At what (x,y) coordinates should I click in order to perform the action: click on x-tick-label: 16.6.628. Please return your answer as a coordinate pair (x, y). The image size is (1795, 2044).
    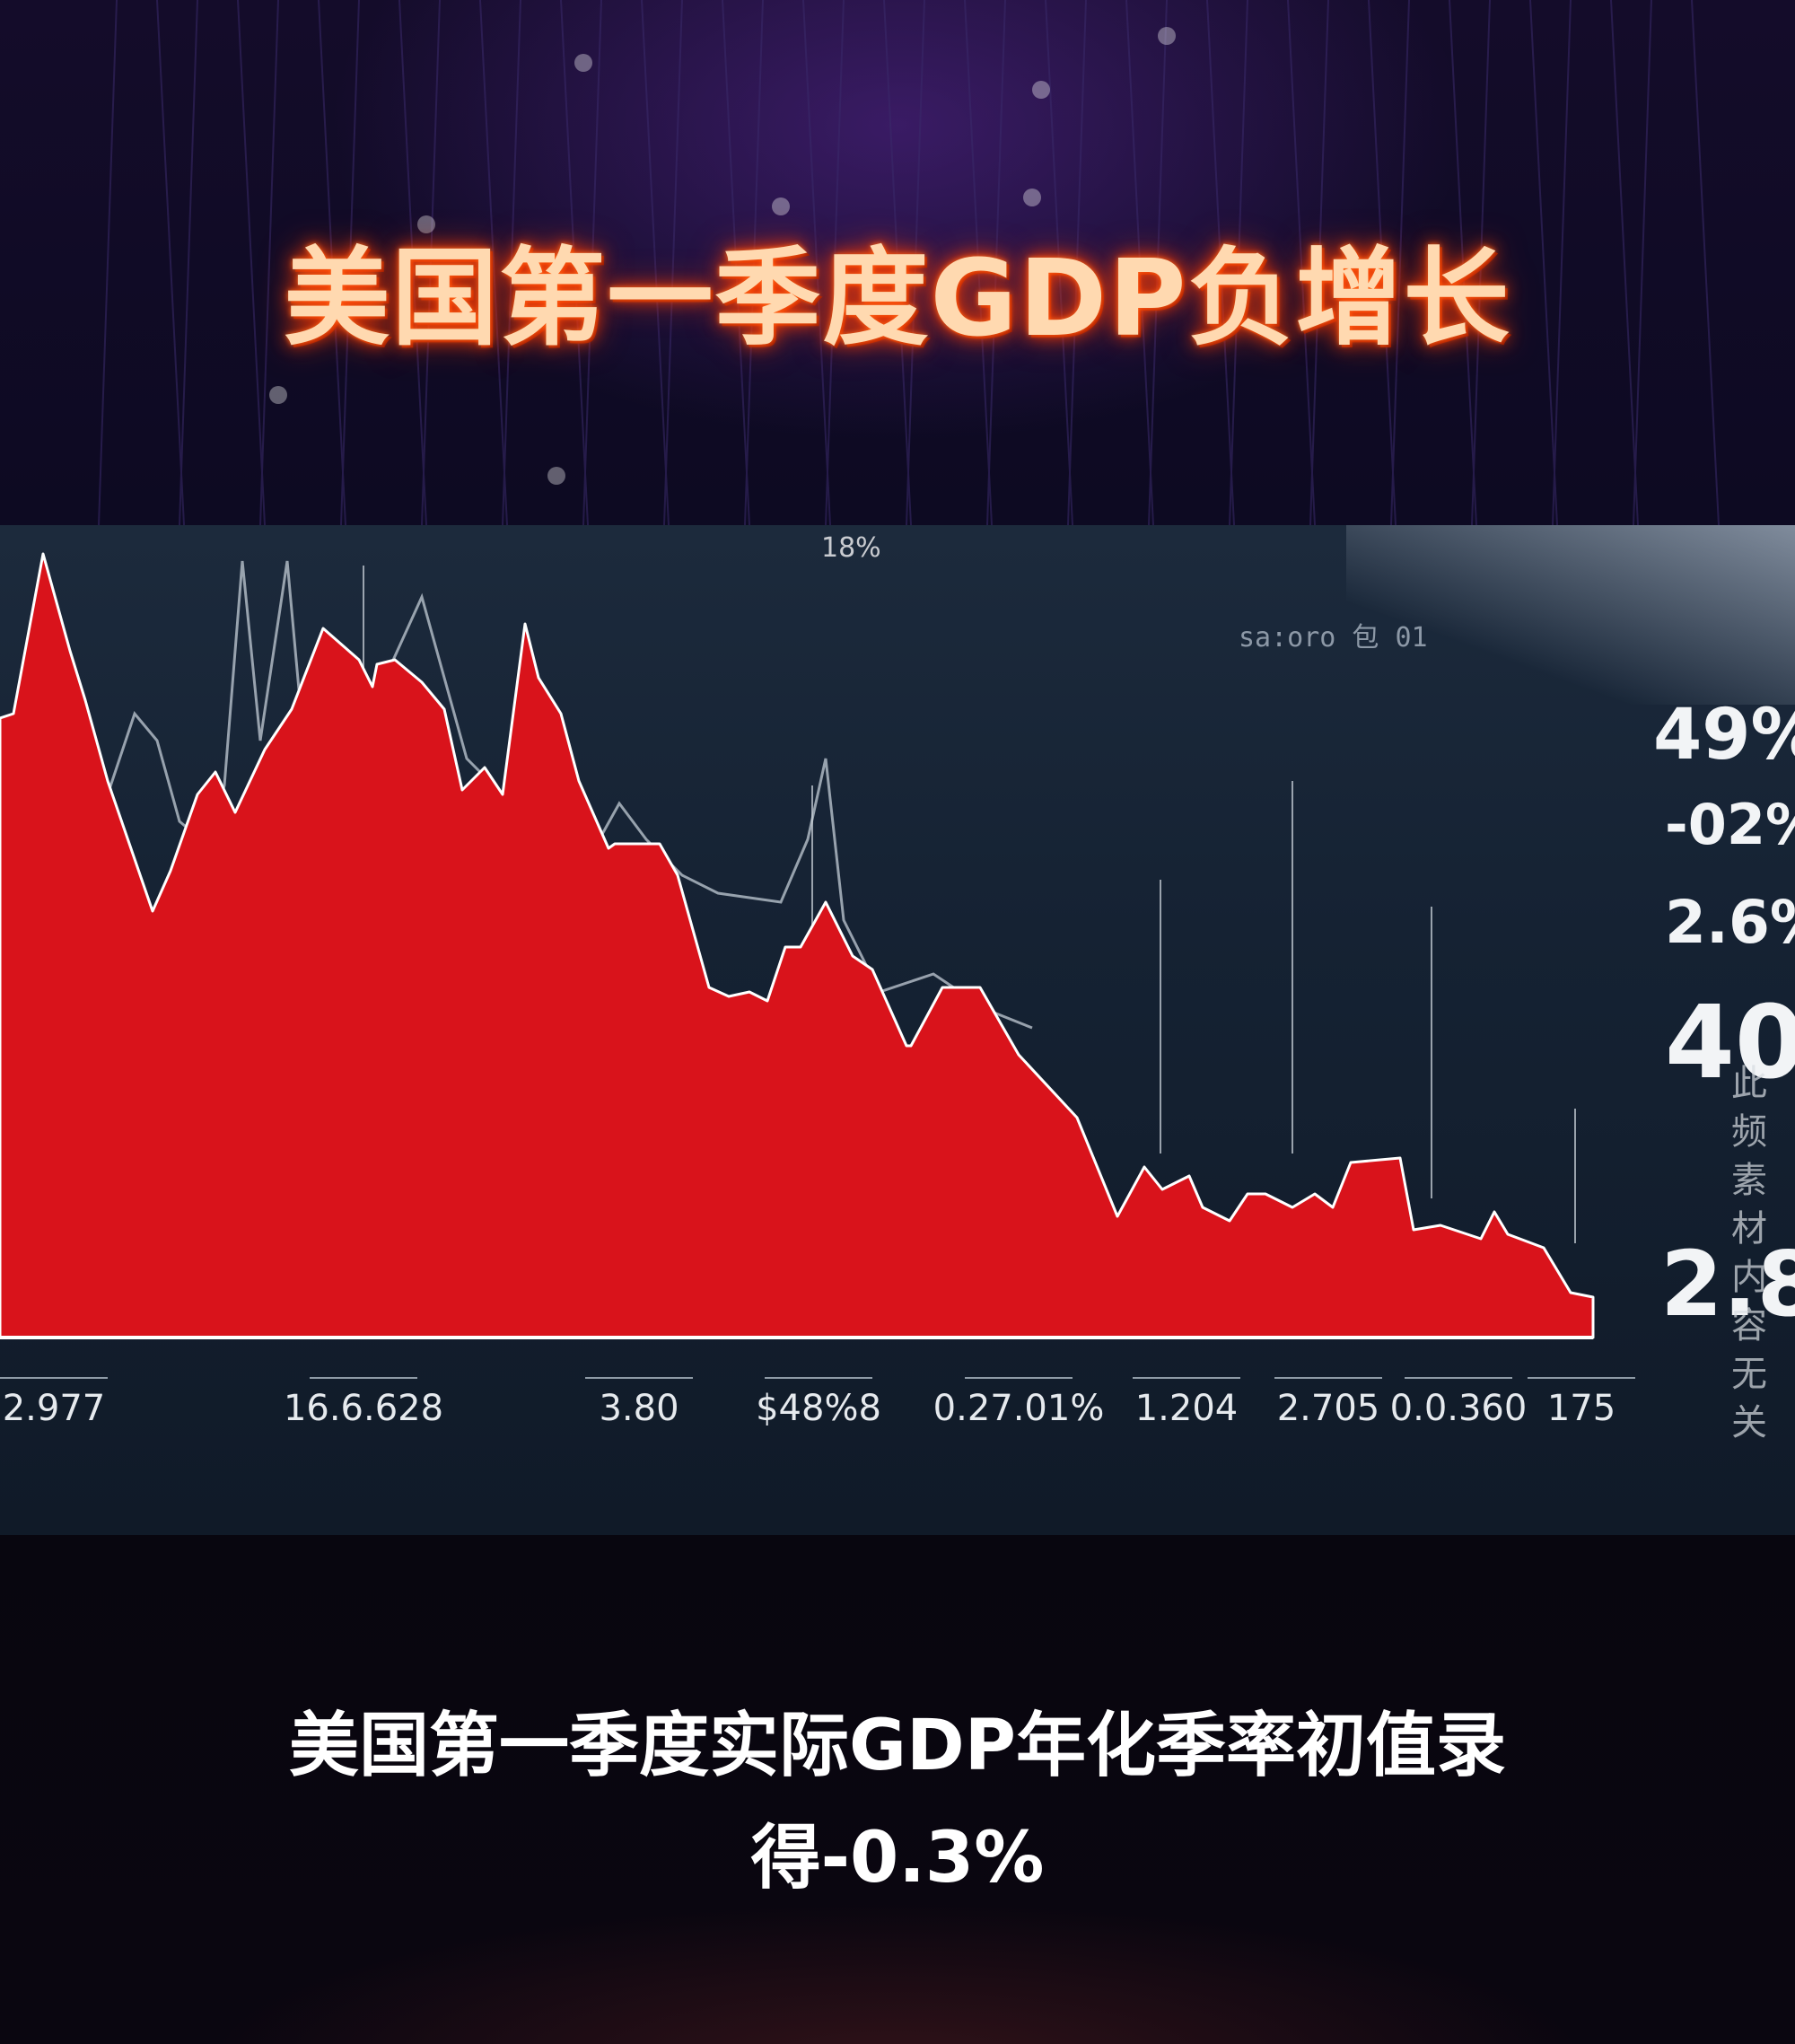
    Looking at the image, I should click on (363, 1408).